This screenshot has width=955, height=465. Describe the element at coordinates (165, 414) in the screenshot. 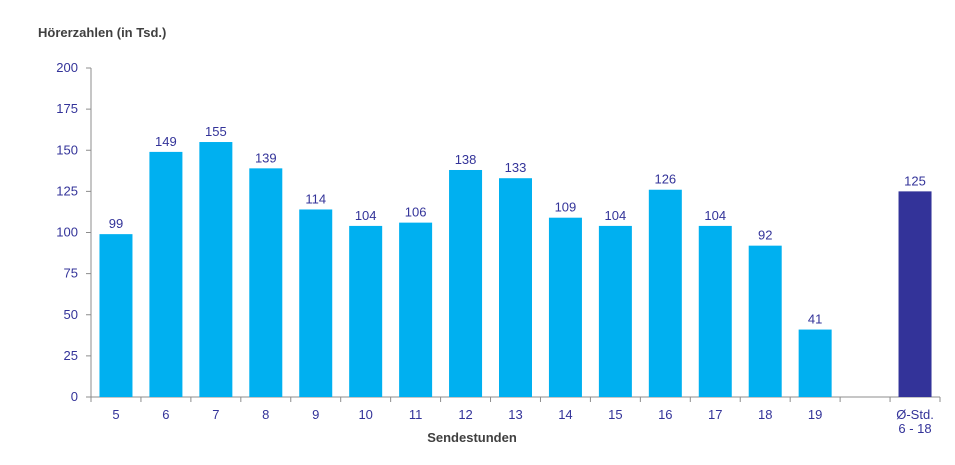

I see `x-tick-label: 6` at that location.